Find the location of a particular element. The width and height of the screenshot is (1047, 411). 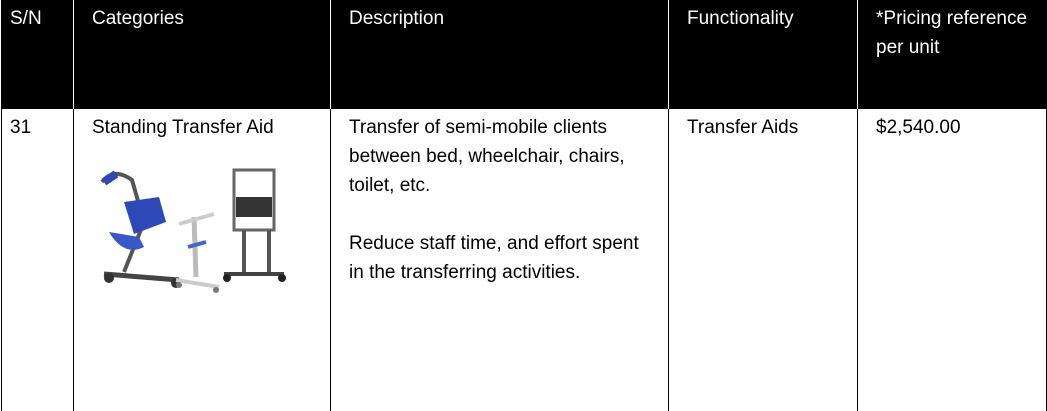

header-cell: S/N is located at coordinates (37, 54).